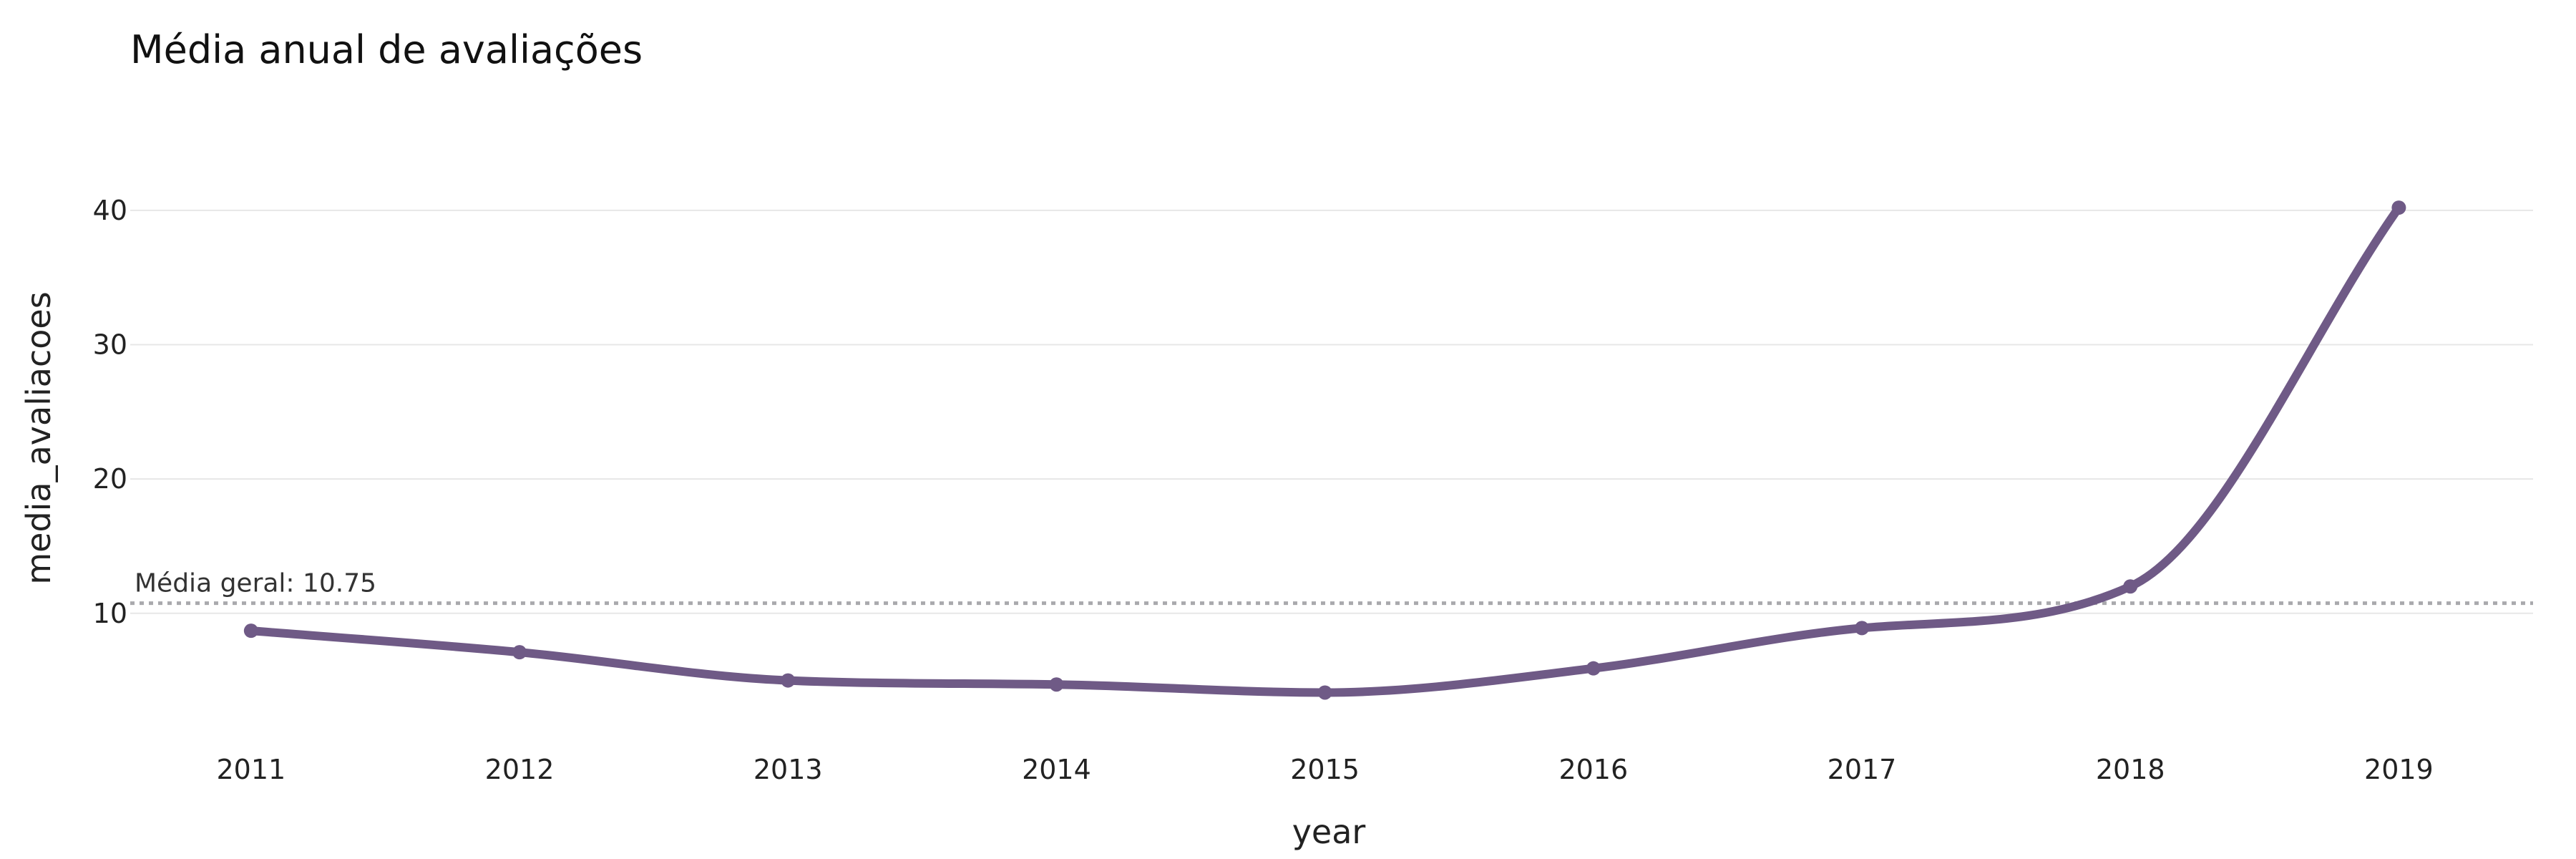 The height and width of the screenshot is (859, 2576). Describe the element at coordinates (1862, 769) in the screenshot. I see `x-tick-label: 2017` at that location.